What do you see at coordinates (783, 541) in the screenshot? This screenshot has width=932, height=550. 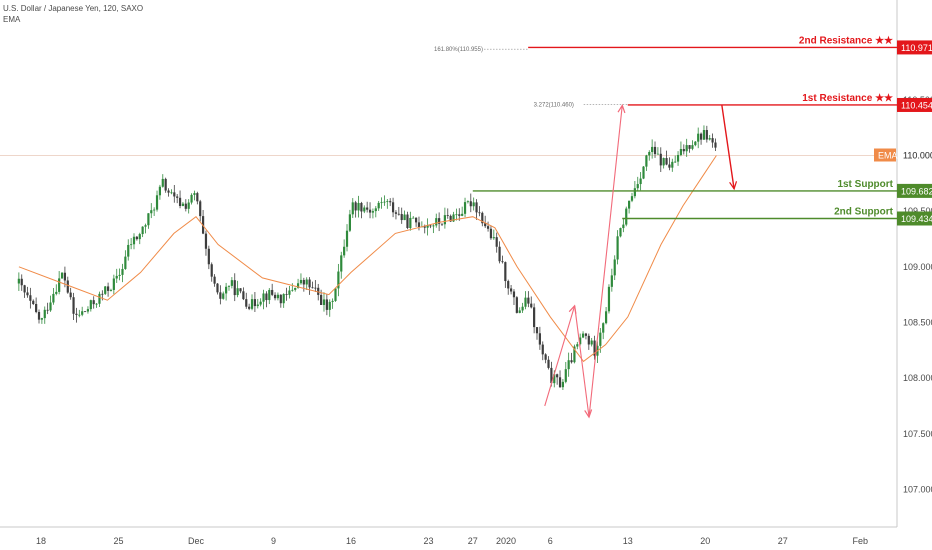 I see `x-tick-label: 27` at bounding box center [783, 541].